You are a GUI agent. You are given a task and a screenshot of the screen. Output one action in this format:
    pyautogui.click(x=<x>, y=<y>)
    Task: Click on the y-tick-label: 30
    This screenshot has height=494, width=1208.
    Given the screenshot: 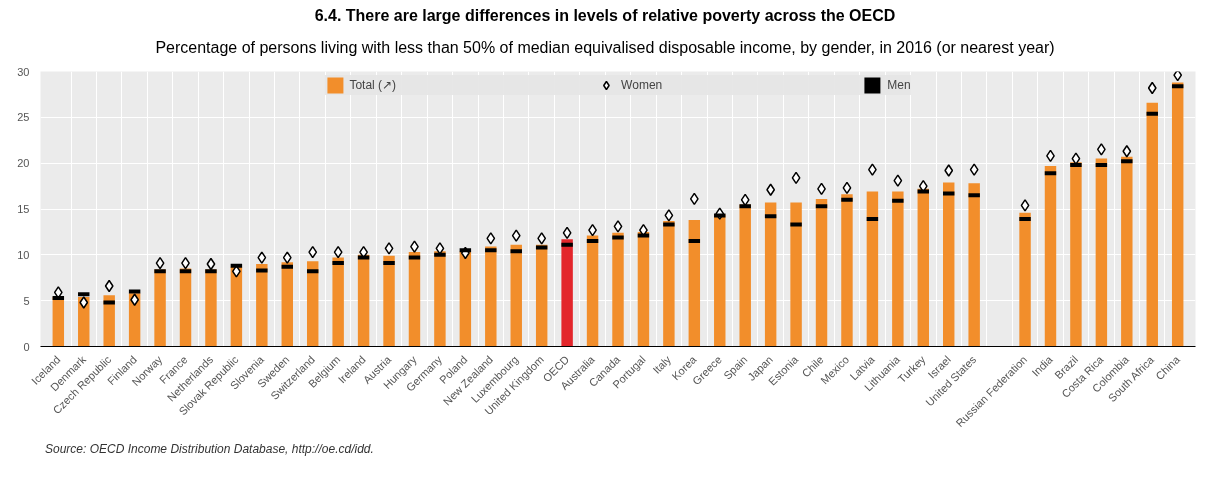 What is the action you would take?
    pyautogui.click(x=23, y=71)
    